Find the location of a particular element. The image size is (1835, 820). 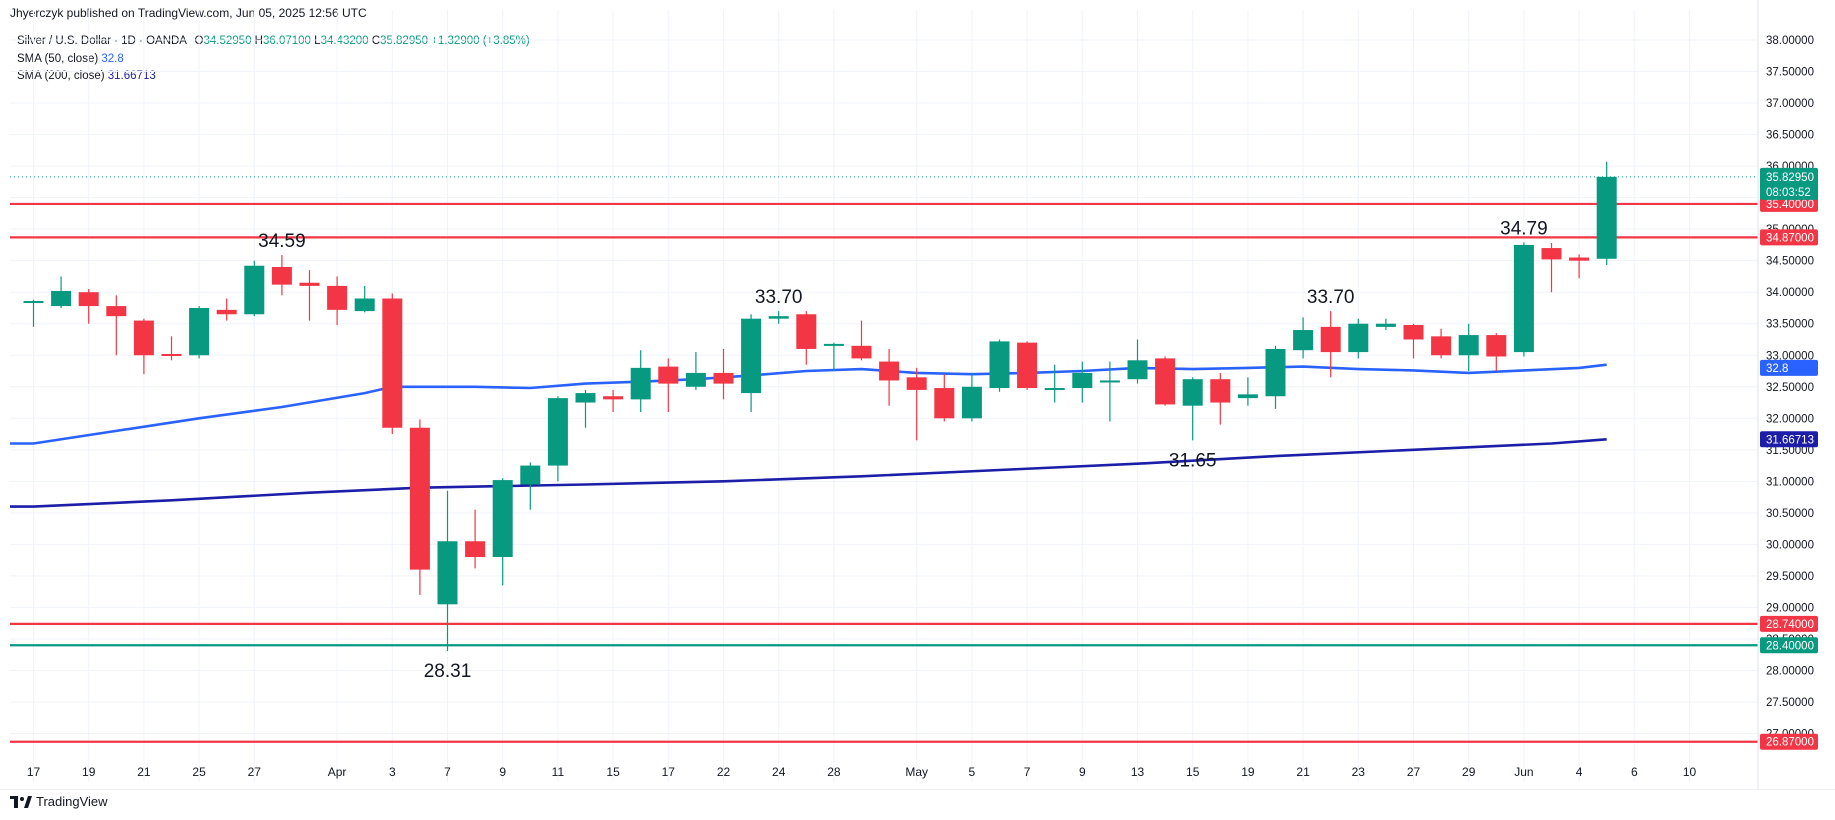

x-tick-label: 22 is located at coordinates (724, 772).